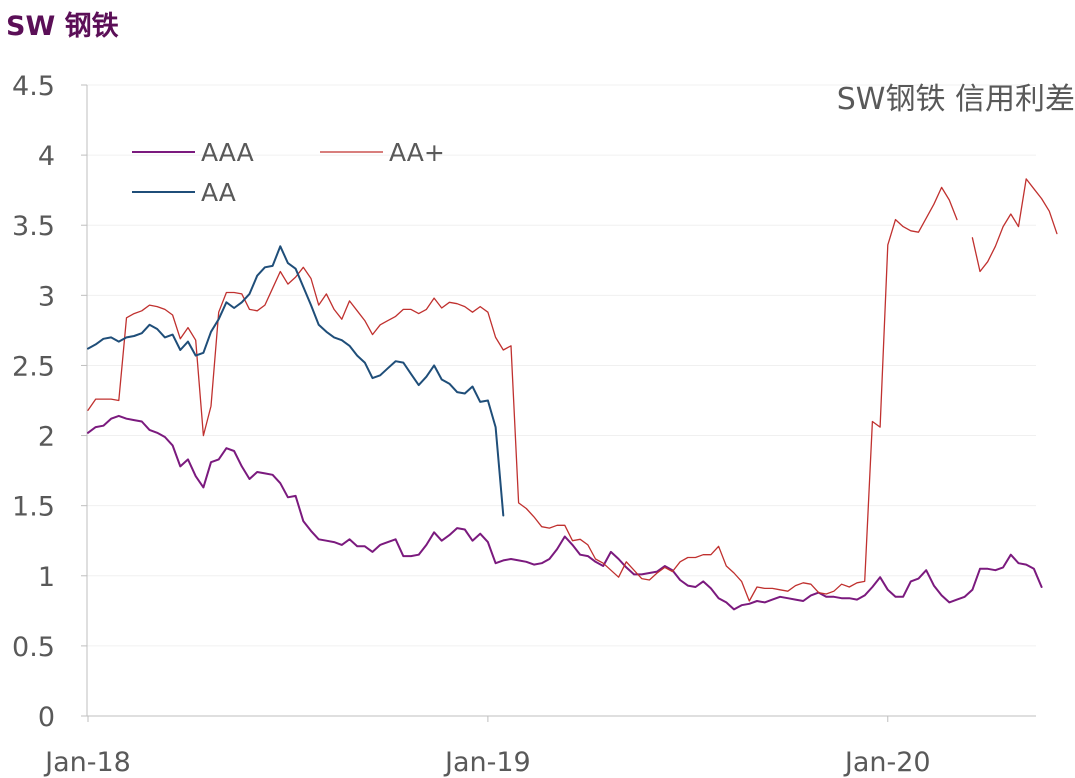 This screenshot has width=1075, height=778. Describe the element at coordinates (46, 717) in the screenshot. I see `ytick-label-0: 0` at that location.